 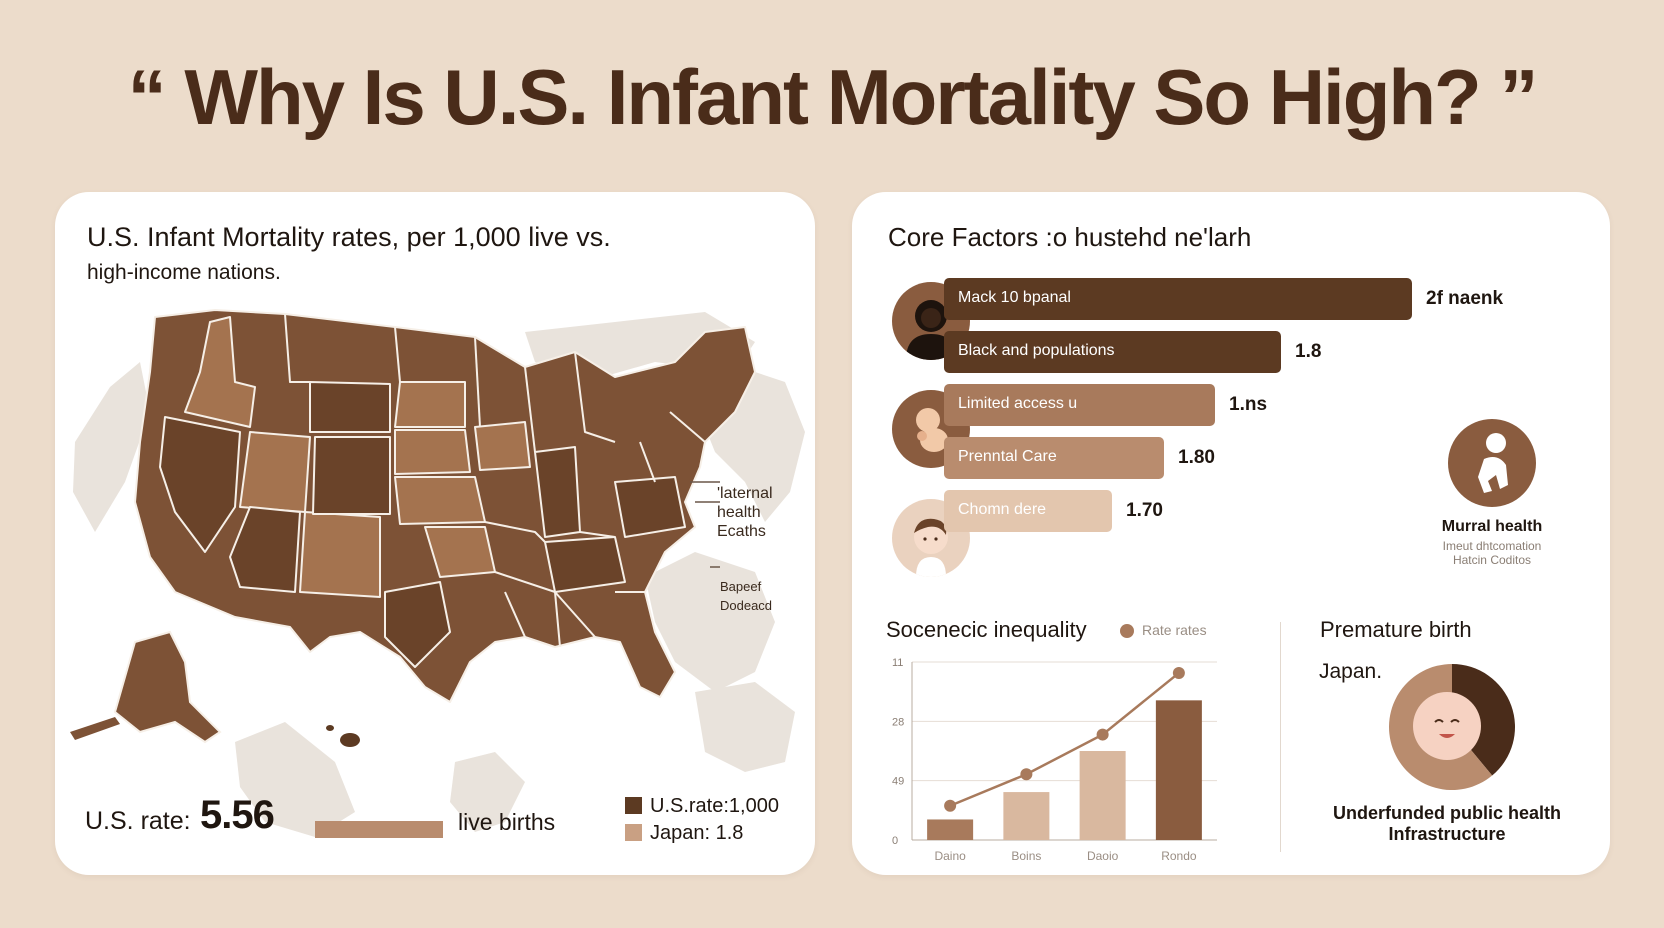 What do you see at coordinates (745, 493) in the screenshot?
I see `note-line: 'laternal` at bounding box center [745, 493].